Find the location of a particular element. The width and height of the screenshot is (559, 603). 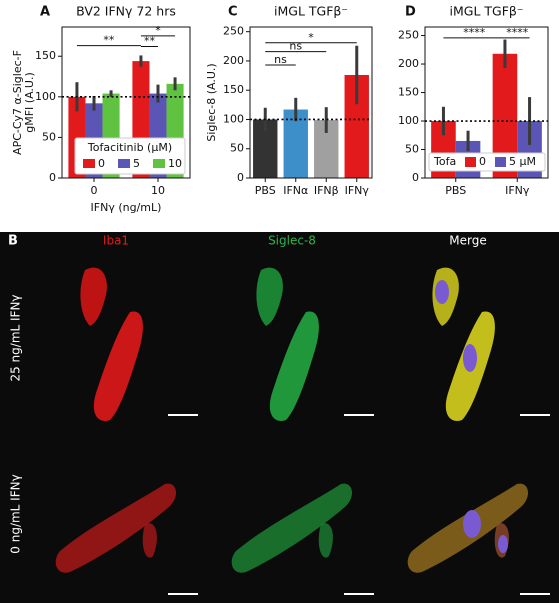

y-axis-label: Siglec-8 (A.U.) is located at coordinates (211, 102).